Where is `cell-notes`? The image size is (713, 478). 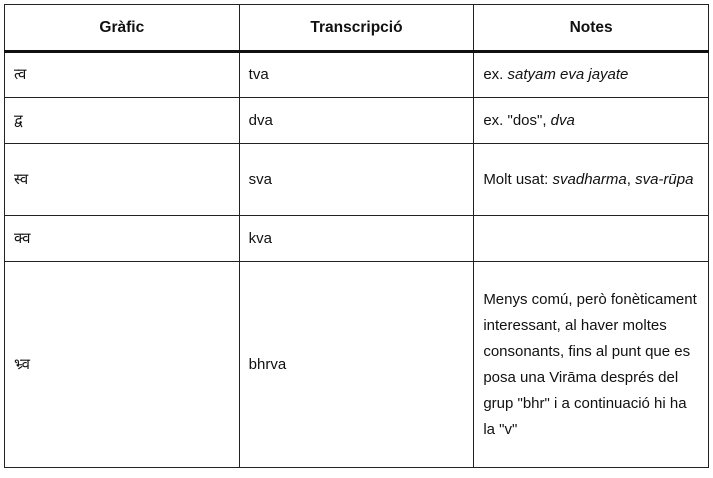
cell-notes is located at coordinates (591, 238).